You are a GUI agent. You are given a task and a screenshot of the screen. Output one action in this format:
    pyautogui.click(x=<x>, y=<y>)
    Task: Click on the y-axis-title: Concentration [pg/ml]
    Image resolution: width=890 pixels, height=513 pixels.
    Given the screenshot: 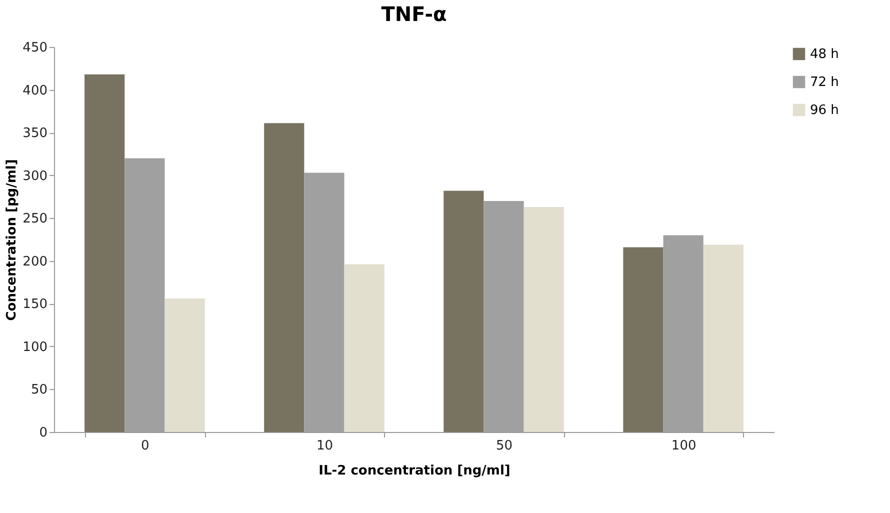 What is the action you would take?
    pyautogui.click(x=12, y=240)
    